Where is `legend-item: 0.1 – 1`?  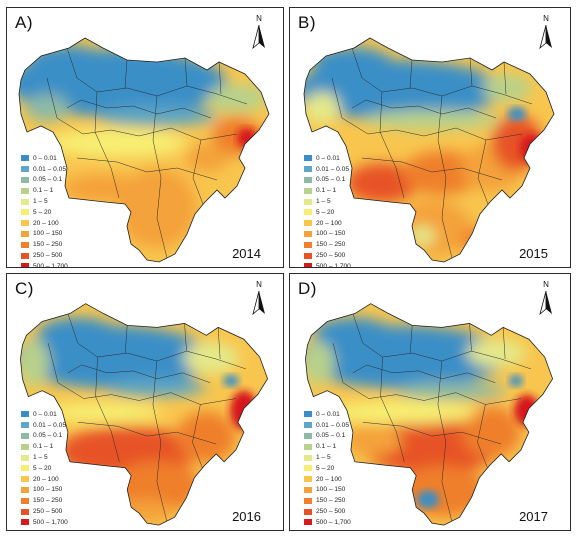
legend-item: 0.1 – 1 is located at coordinates (44, 446).